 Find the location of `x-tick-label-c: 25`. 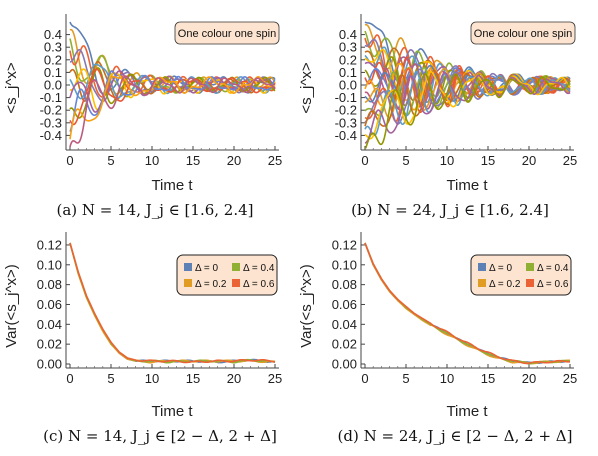

x-tick-label-c: 25 is located at coordinates (275, 378).